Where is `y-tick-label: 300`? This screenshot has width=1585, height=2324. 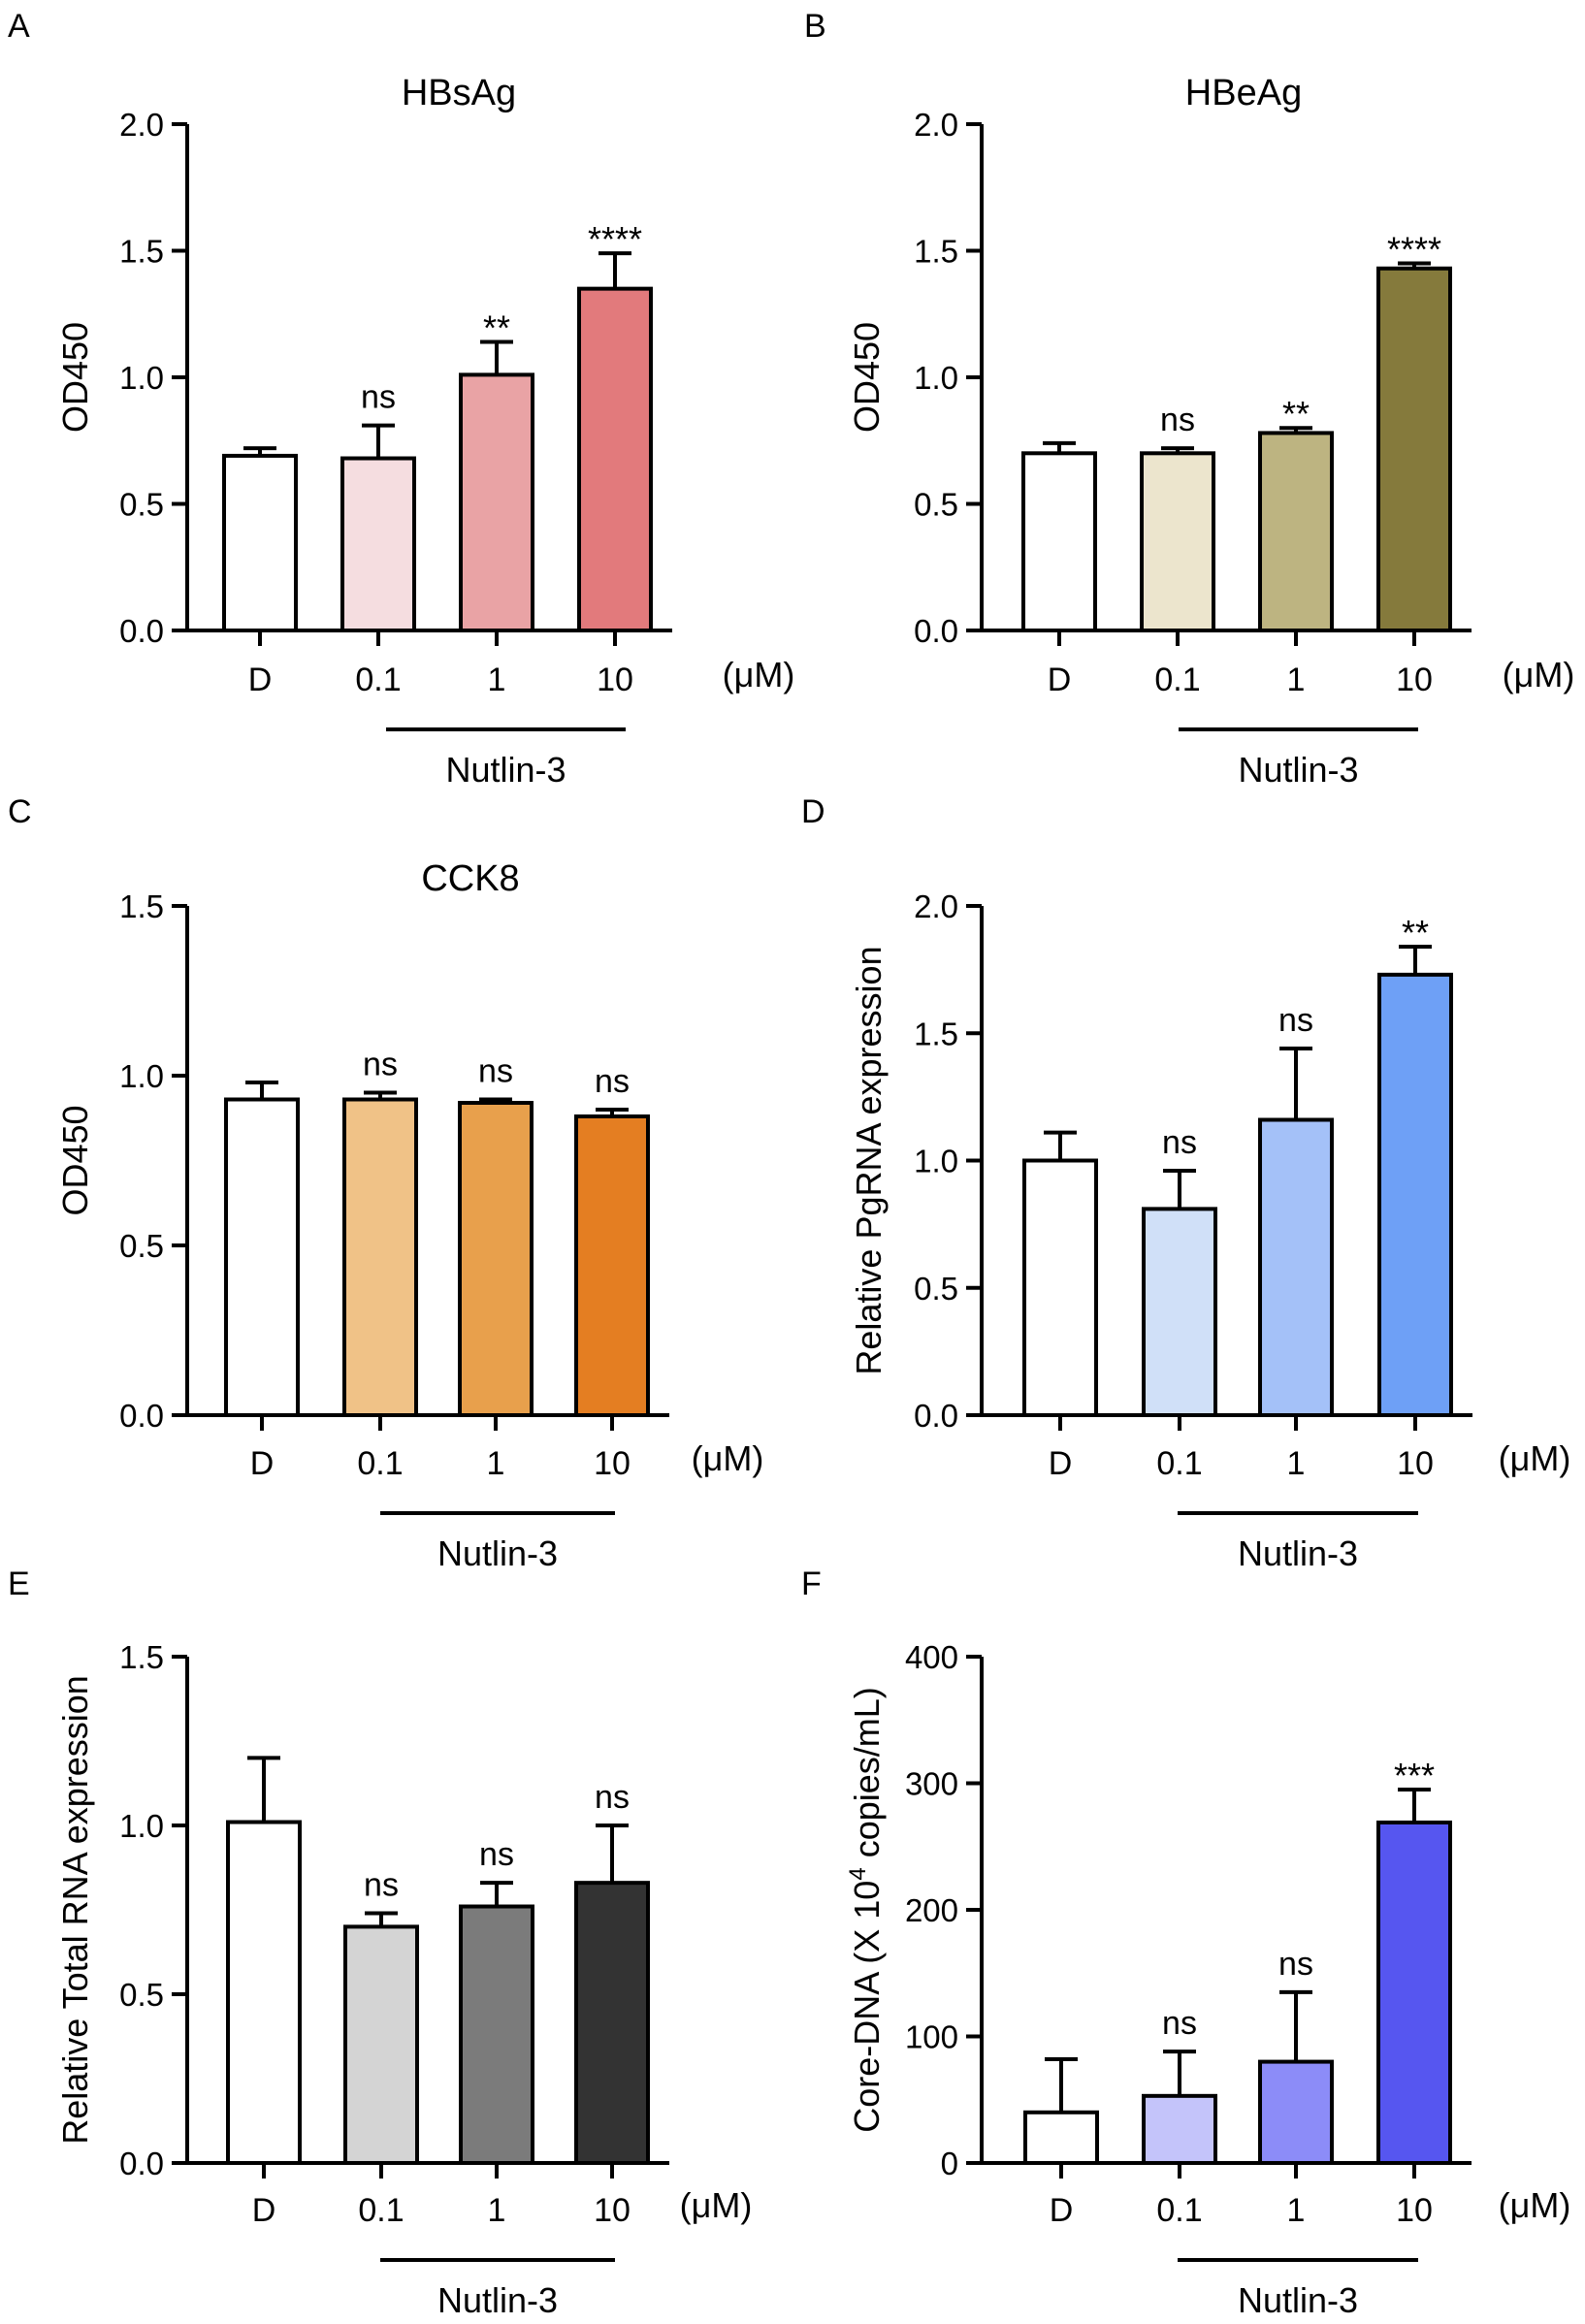 y-tick-label: 300 is located at coordinates (931, 1784).